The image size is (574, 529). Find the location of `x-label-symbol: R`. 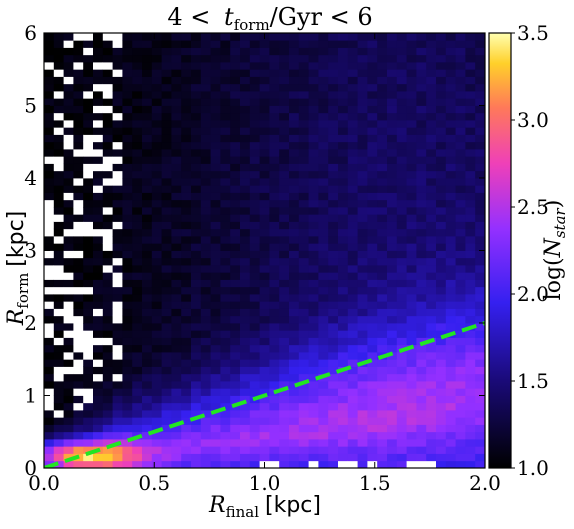

x-label-symbol: R is located at coordinates (217, 505).